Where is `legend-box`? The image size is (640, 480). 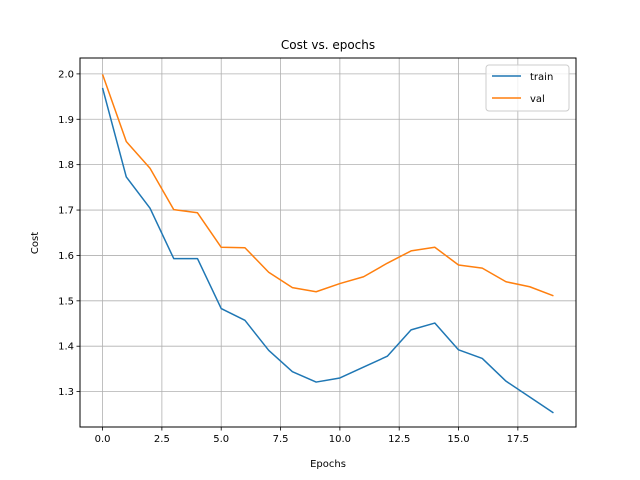 legend-box is located at coordinates (527, 88).